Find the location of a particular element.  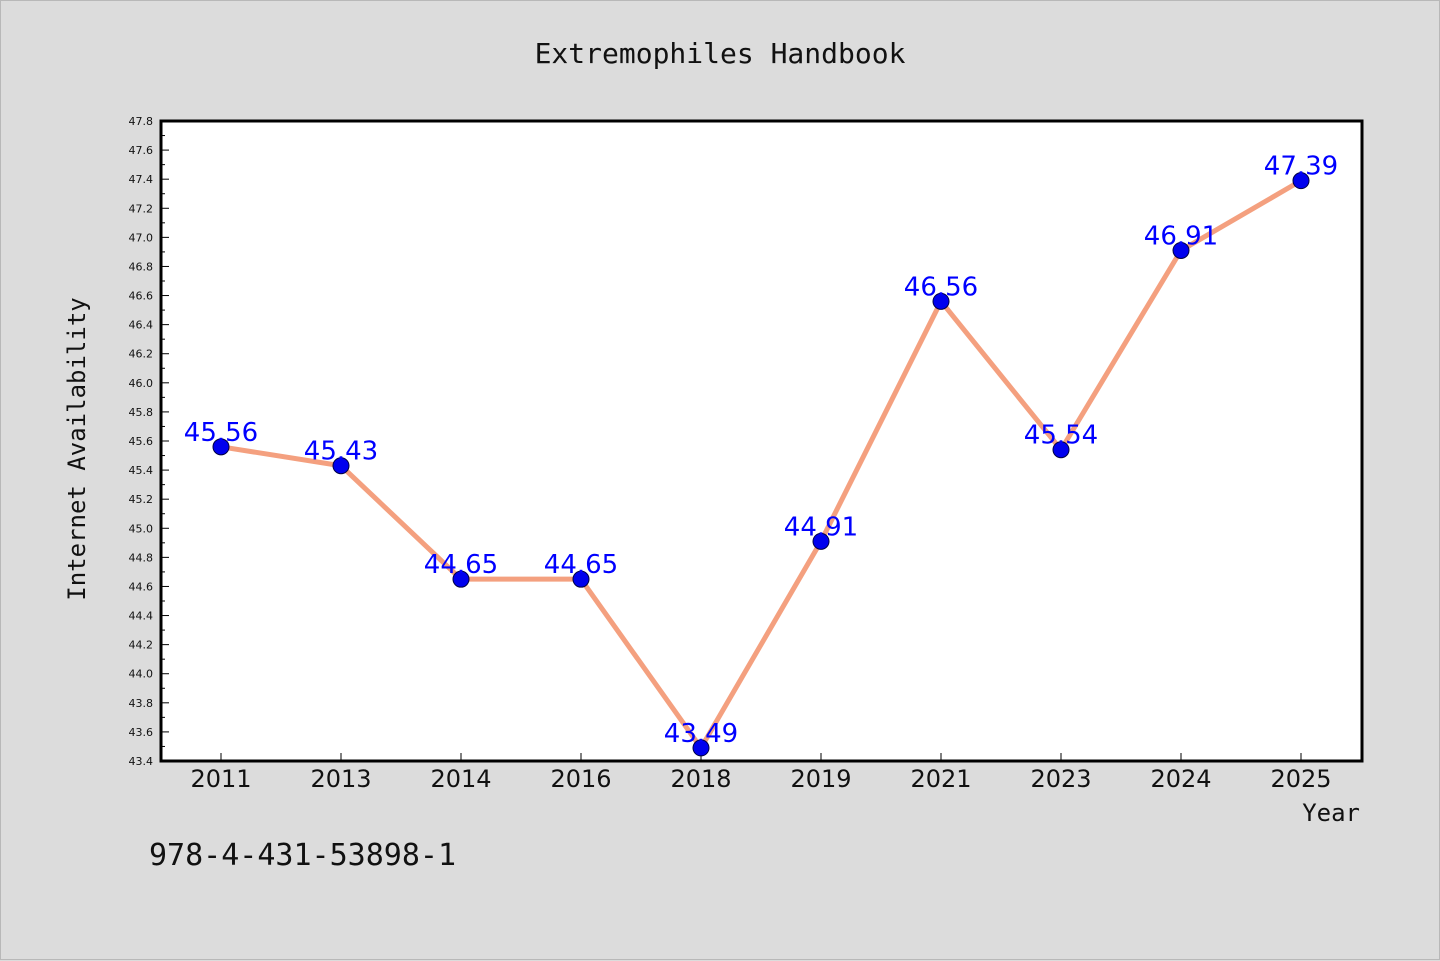

y-tick-label: 45.0 is located at coordinates (141, 528).